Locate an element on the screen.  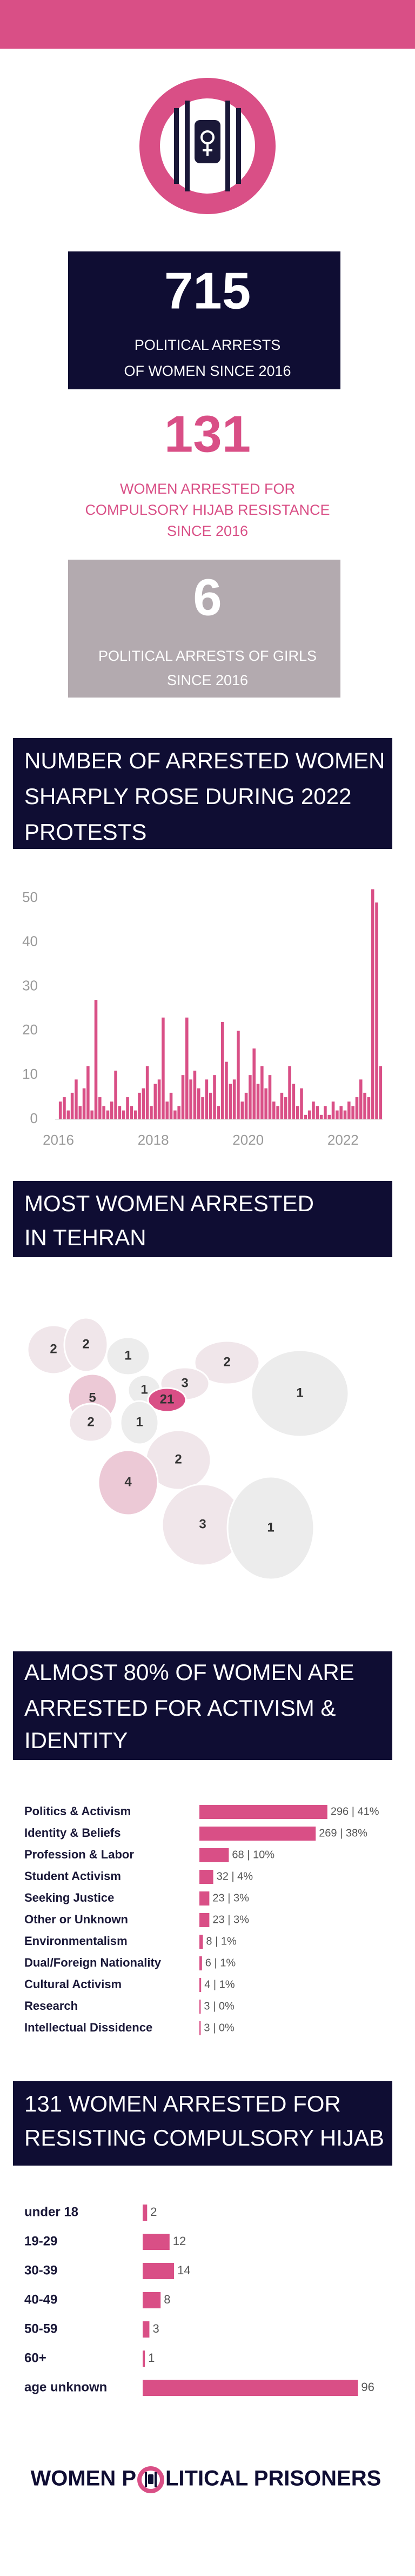
value-label: 96 is located at coordinates (368, 2387).